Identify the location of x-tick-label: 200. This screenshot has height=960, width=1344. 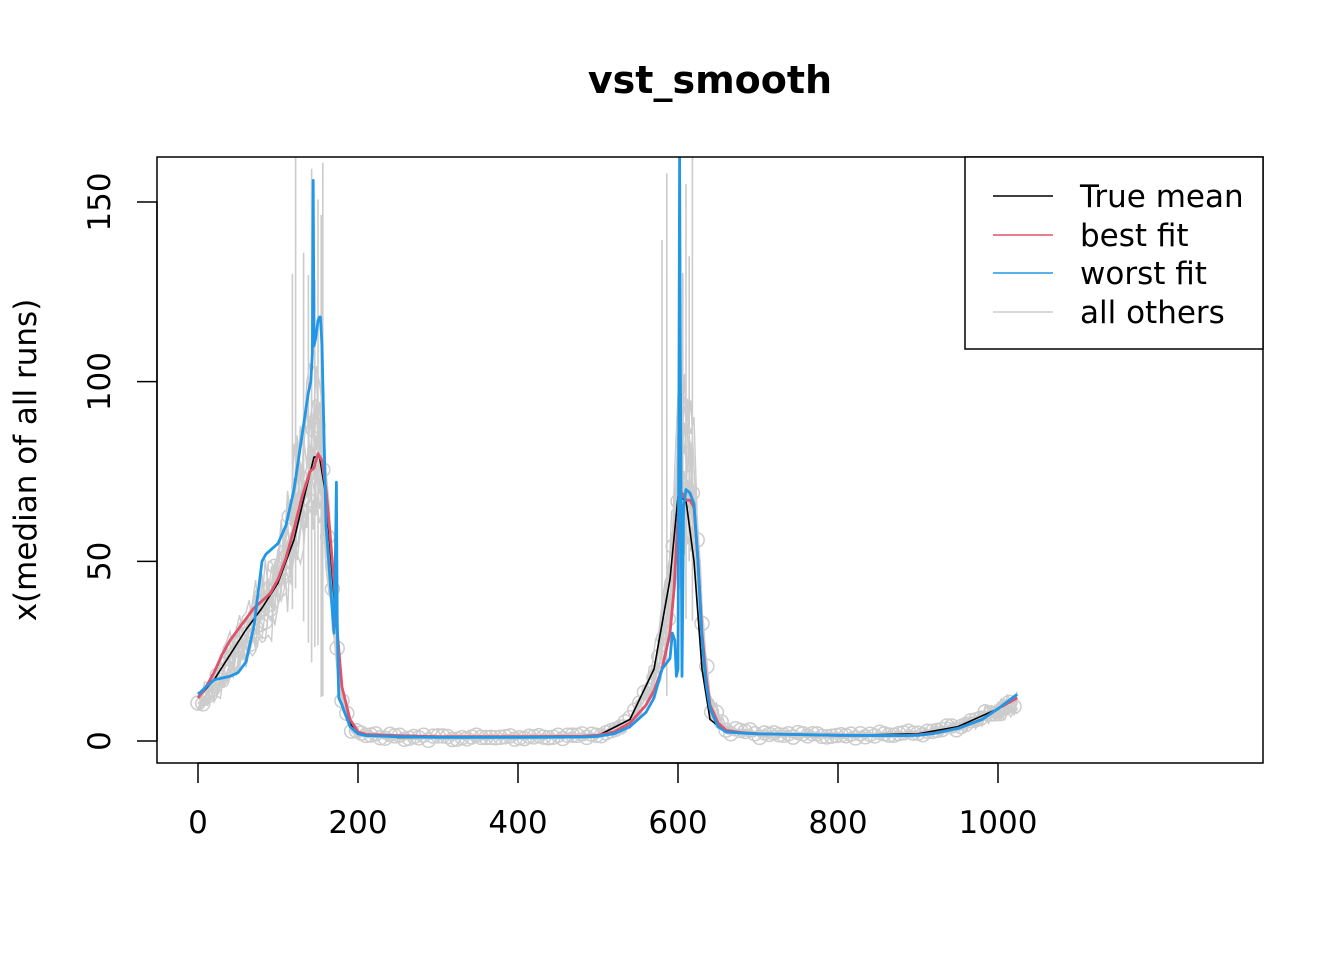
(357, 823).